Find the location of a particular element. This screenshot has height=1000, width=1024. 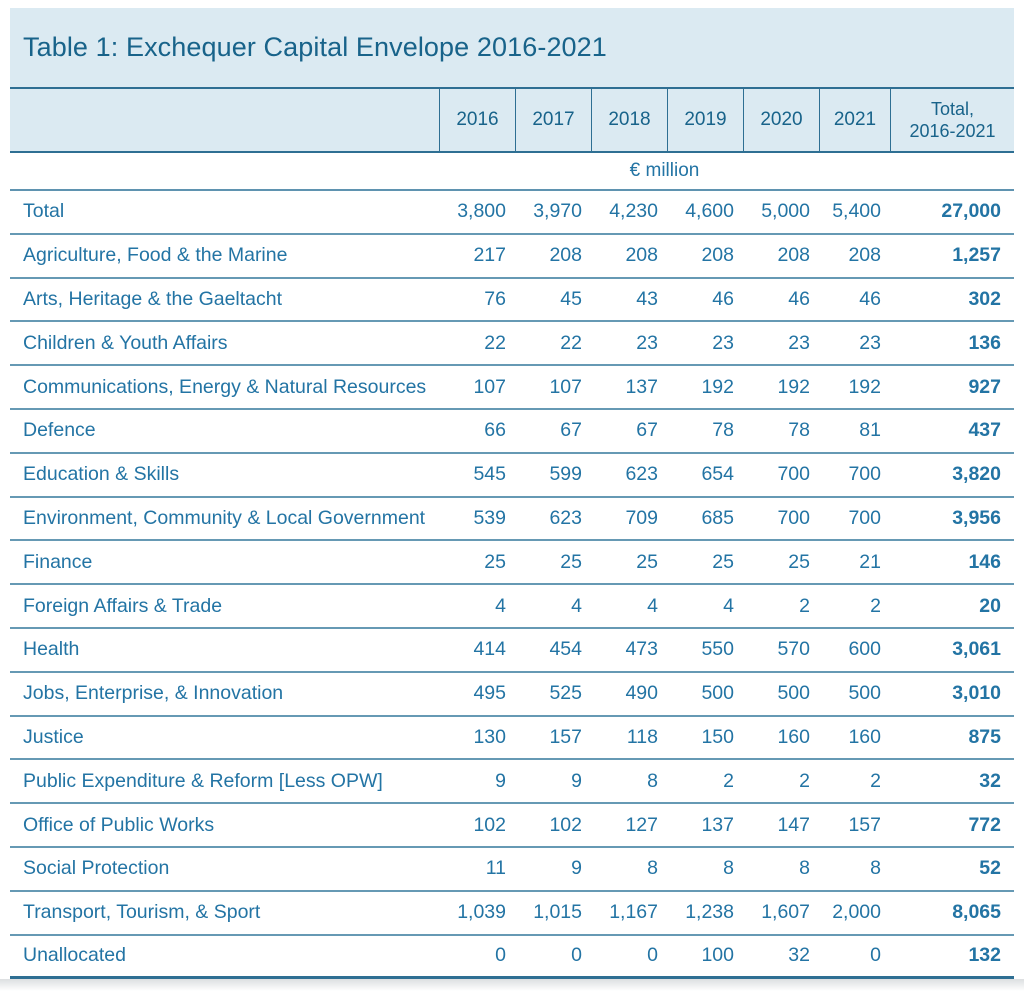

header-label-spacer is located at coordinates (224, 120).